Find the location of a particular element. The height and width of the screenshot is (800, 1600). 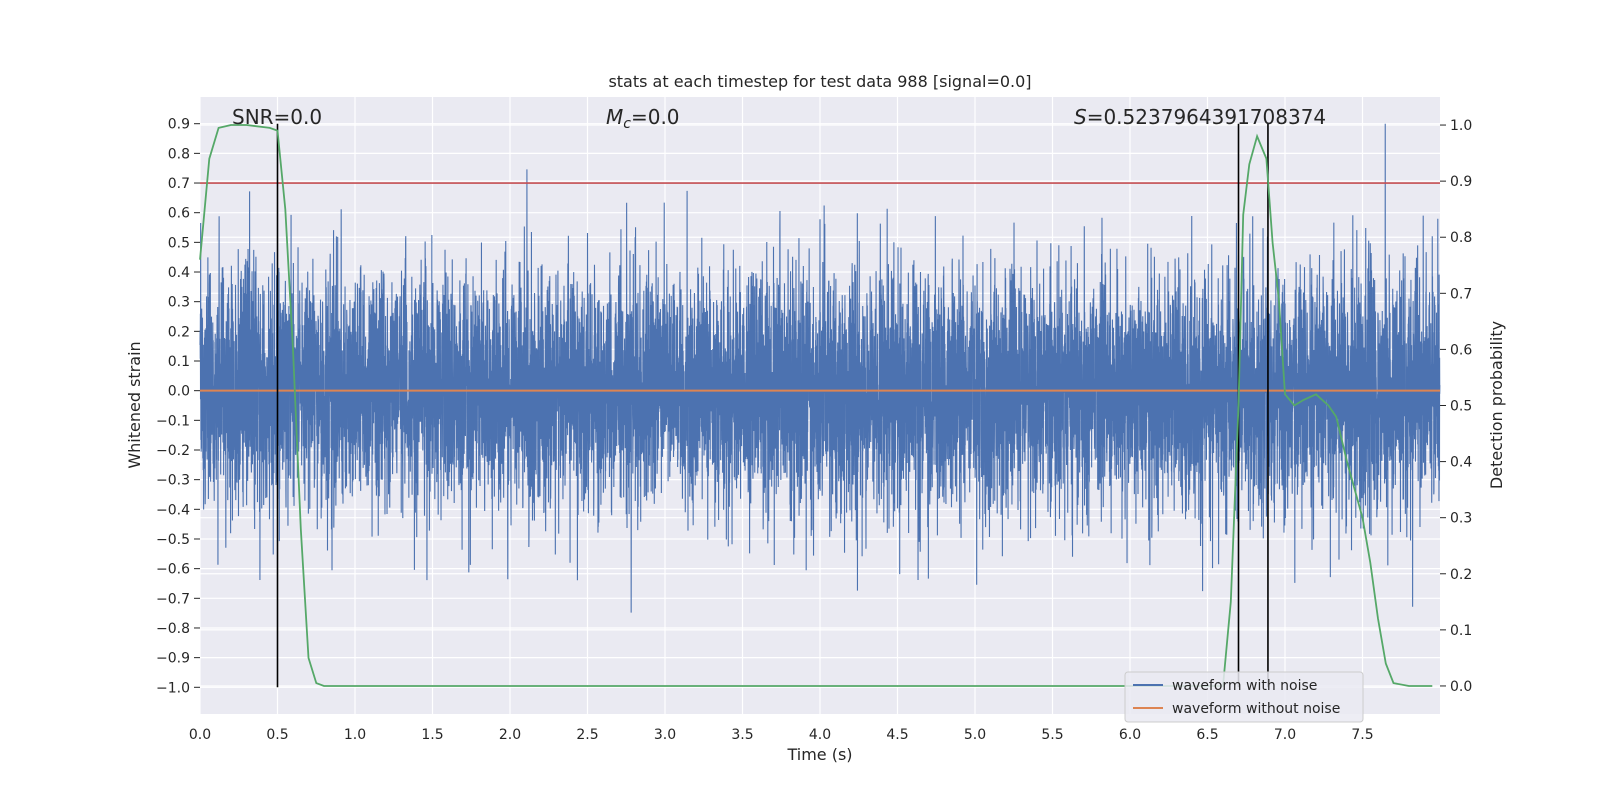

y-tick-label: 0.4 is located at coordinates (179, 273).